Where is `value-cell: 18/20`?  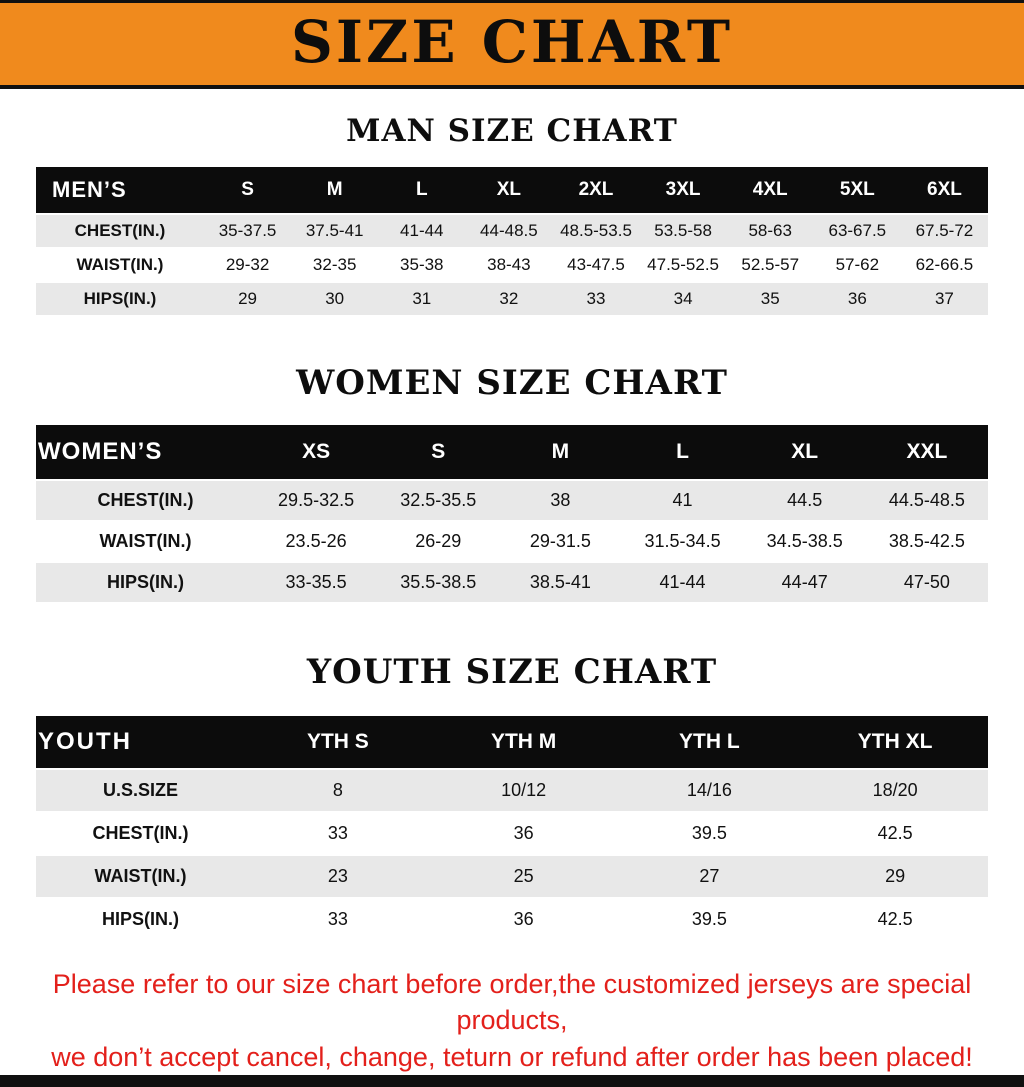
value-cell: 18/20 is located at coordinates (895, 789).